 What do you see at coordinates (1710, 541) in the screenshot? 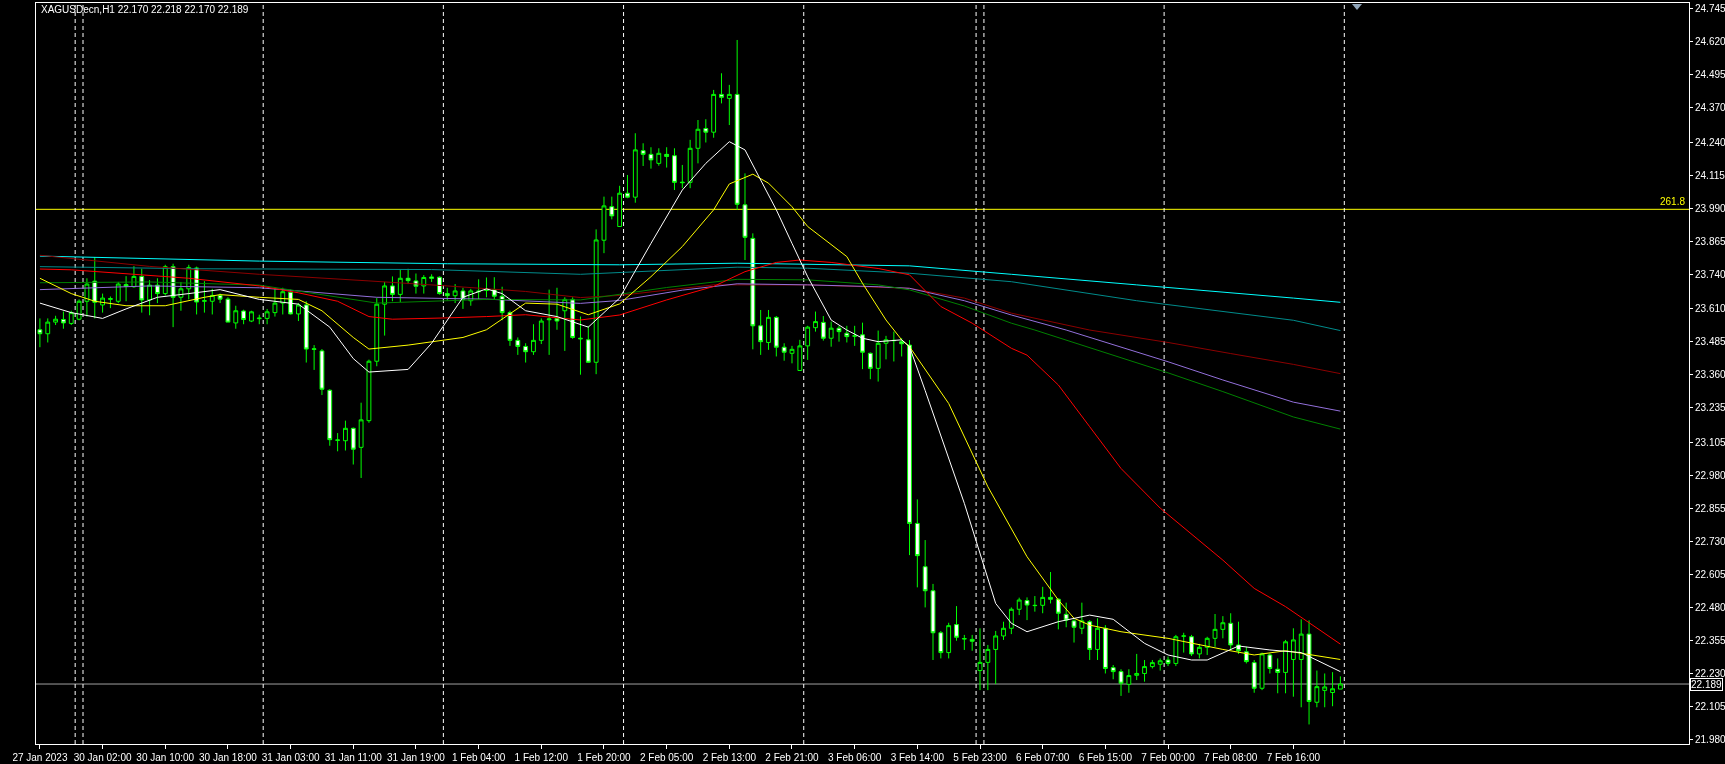
I see `y-tick-label: 22.730` at bounding box center [1710, 541].